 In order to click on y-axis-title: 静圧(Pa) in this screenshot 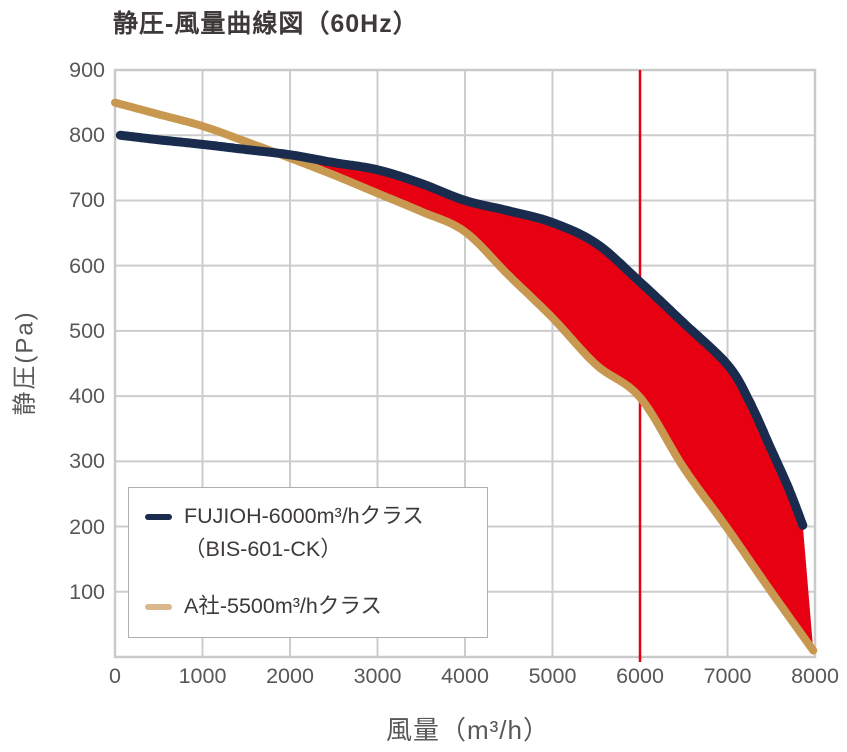, I will do `click(25, 363)`.